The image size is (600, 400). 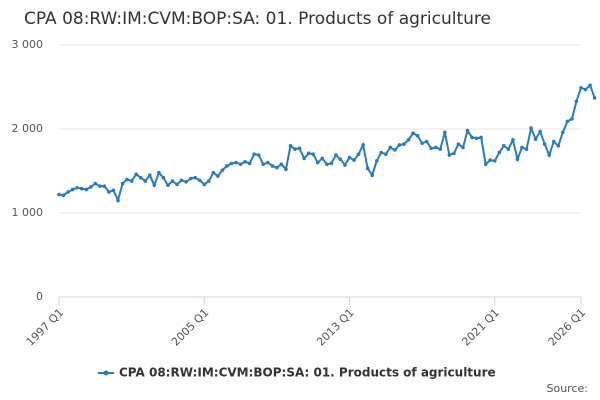 What do you see at coordinates (28, 44) in the screenshot?
I see `y-tick-label: 3 000` at bounding box center [28, 44].